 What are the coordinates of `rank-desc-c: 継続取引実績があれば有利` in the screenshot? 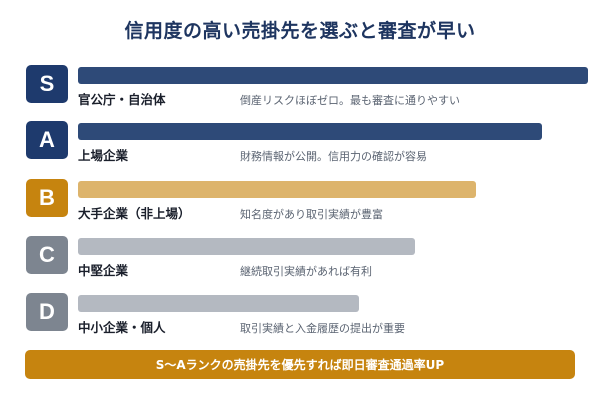 It's located at (306, 271).